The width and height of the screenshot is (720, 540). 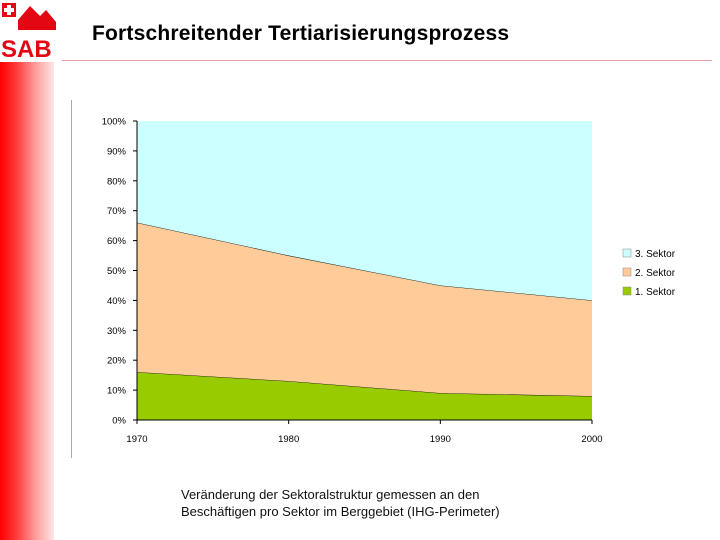 What do you see at coordinates (117, 331) in the screenshot?
I see `y-tick-label: 30%` at bounding box center [117, 331].